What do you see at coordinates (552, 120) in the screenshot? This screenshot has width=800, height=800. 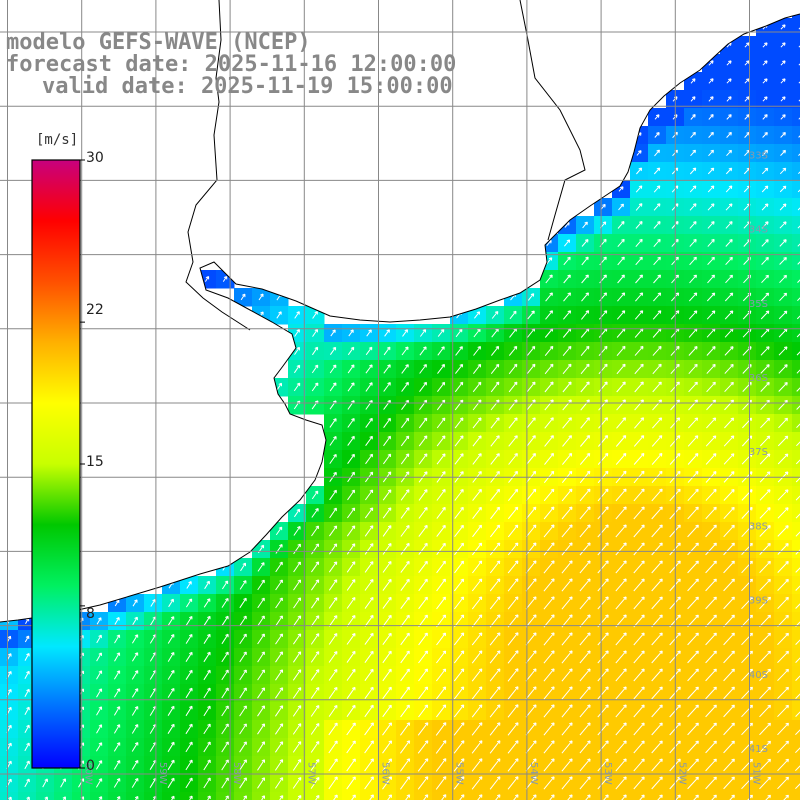 I see `state-border` at bounding box center [552, 120].